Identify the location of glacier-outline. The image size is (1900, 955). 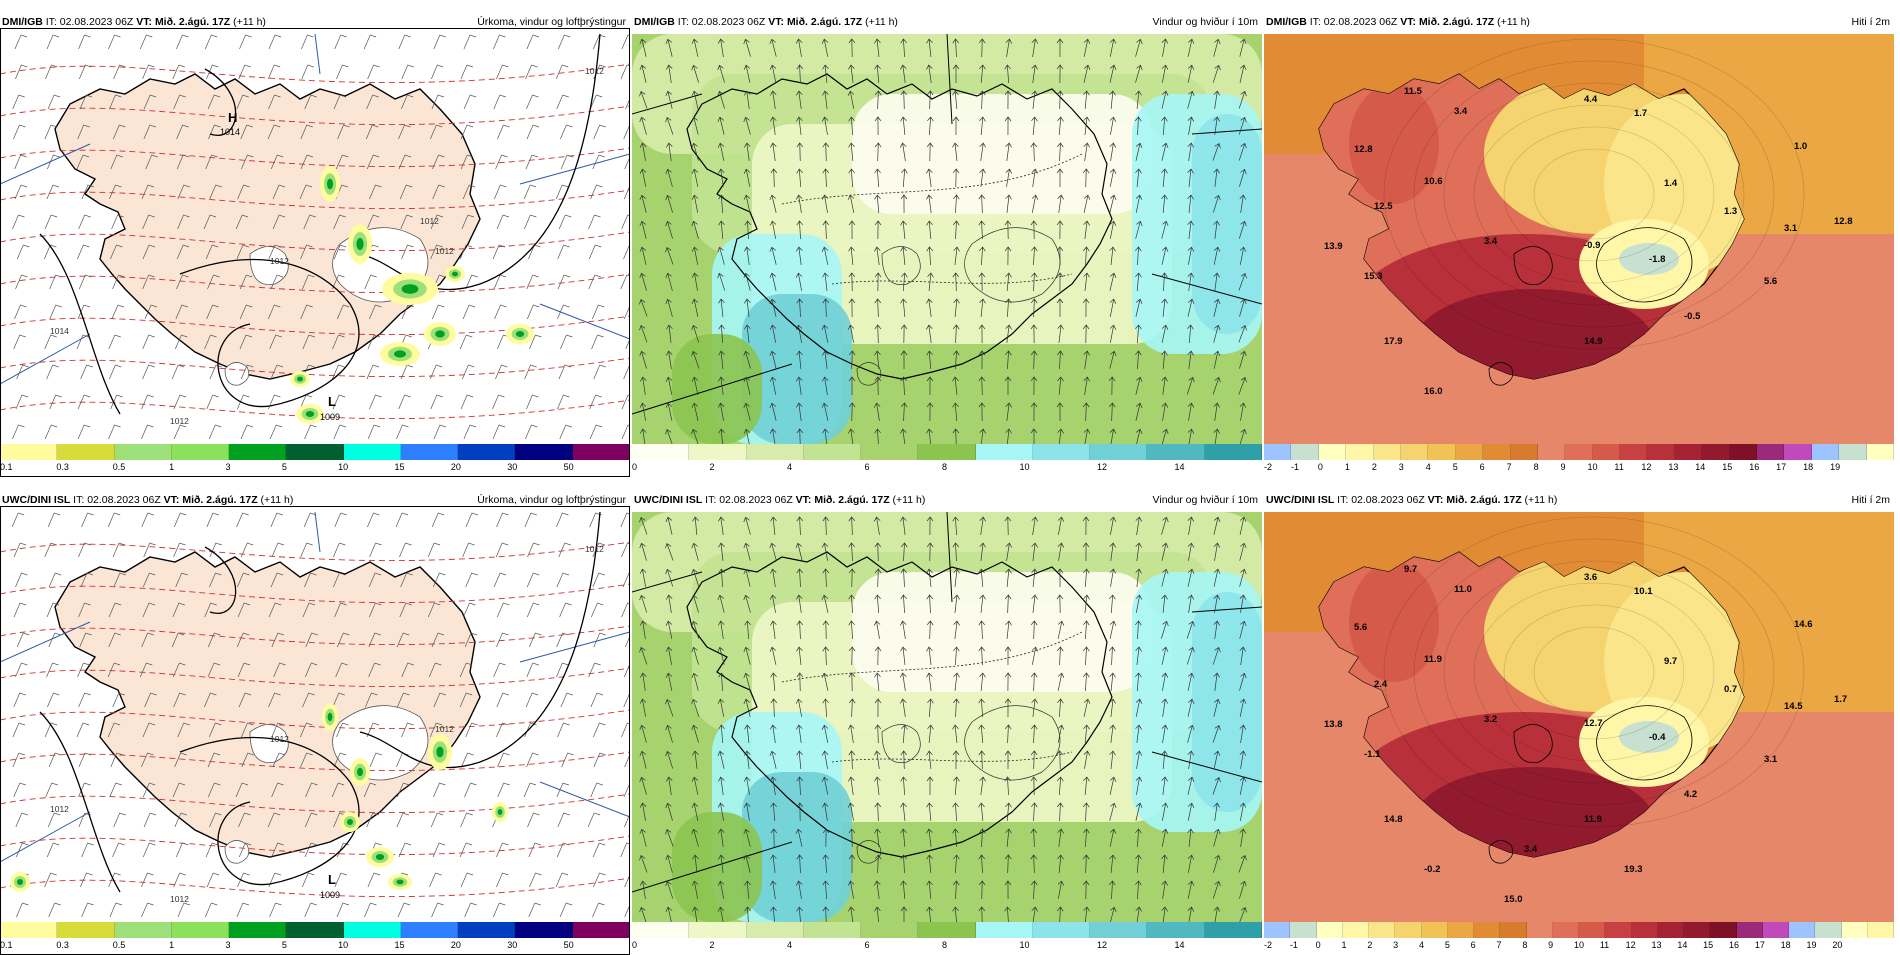
(1644, 743).